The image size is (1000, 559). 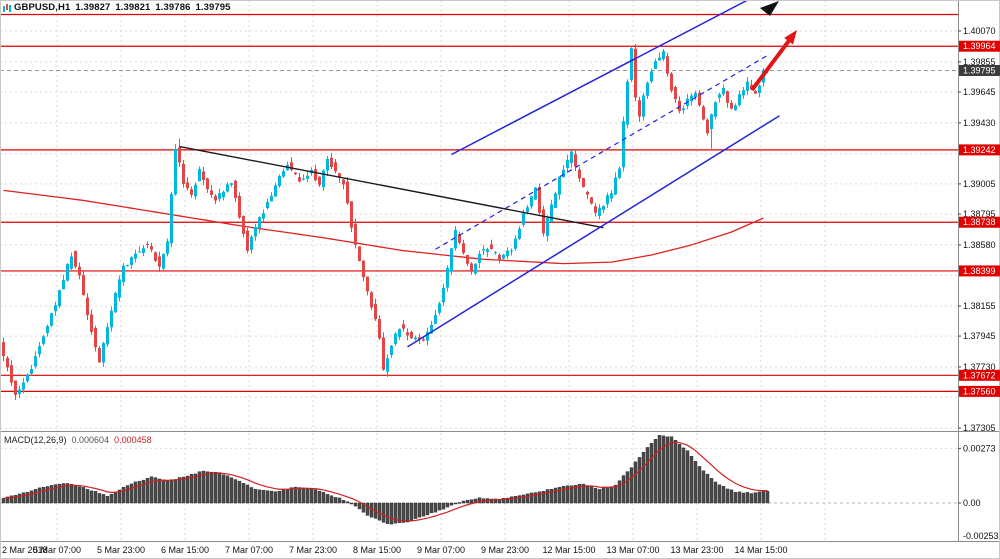 What do you see at coordinates (185, 550) in the screenshot?
I see `time-label: 6 Mar 15:00` at bounding box center [185, 550].